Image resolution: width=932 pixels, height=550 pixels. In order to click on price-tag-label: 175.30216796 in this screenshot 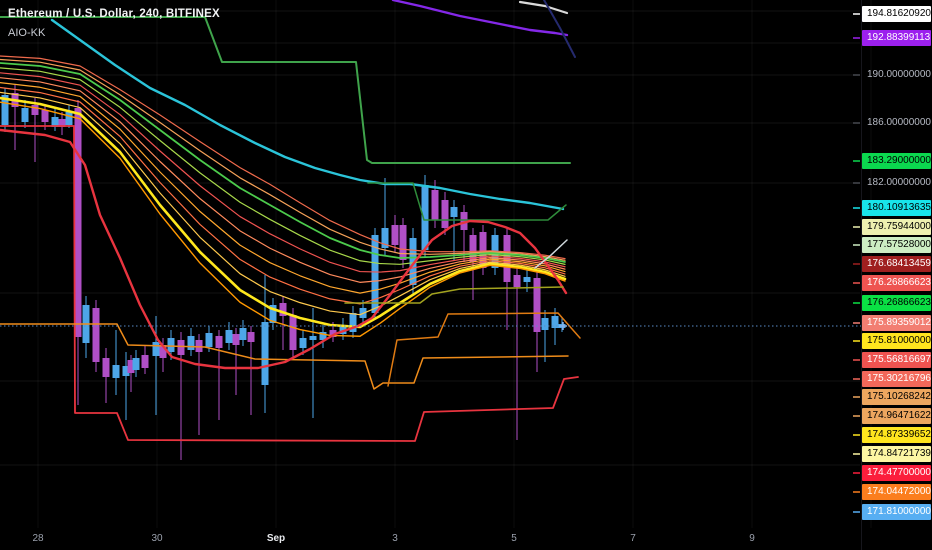, I will do `click(896, 379)`.